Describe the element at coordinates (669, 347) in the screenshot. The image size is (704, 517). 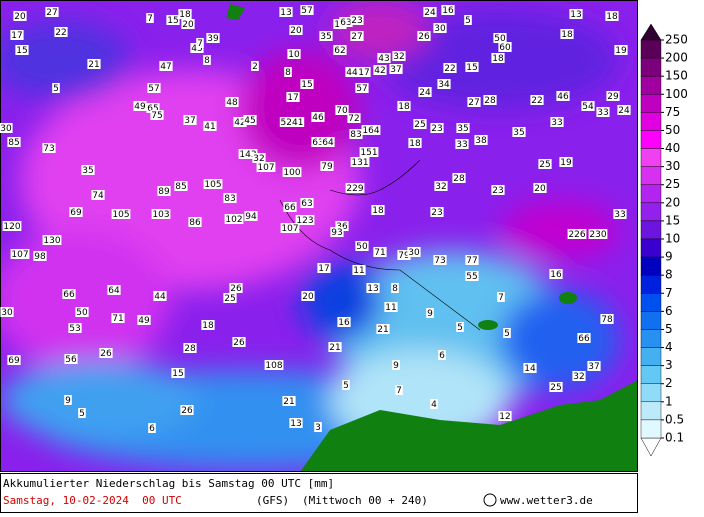
I see `legend-label: 4` at that location.